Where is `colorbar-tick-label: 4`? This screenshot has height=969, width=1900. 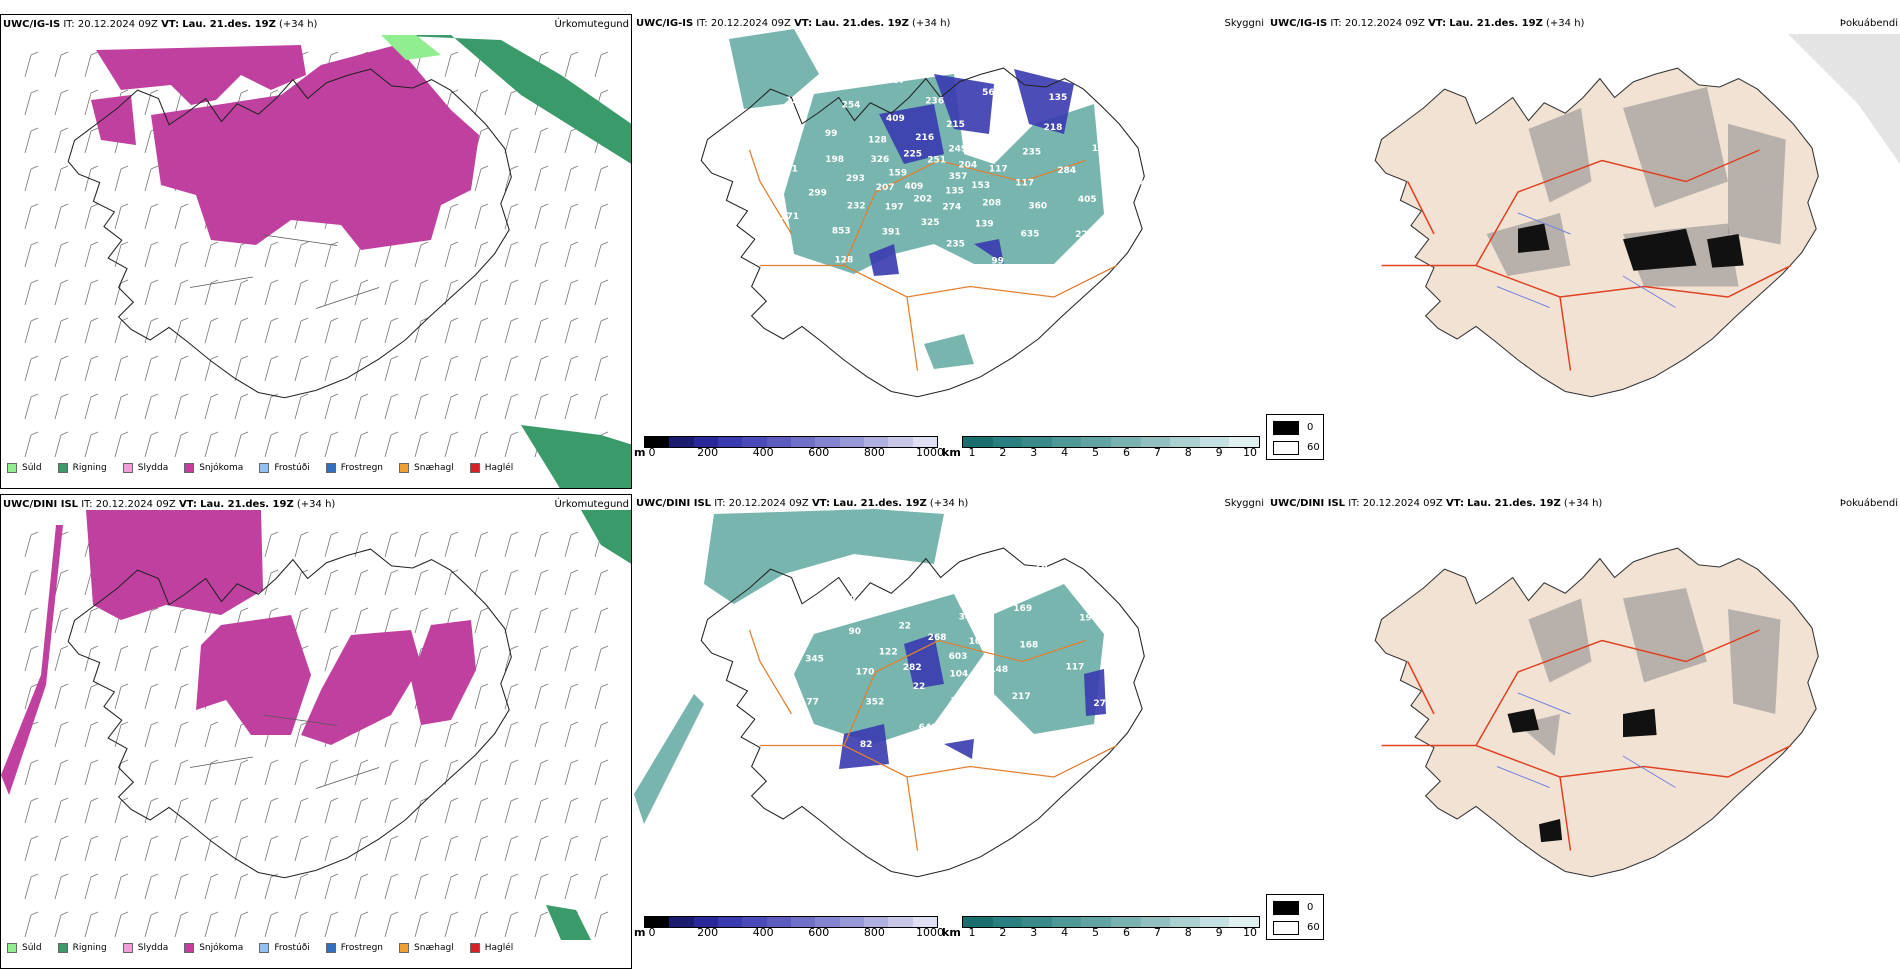
colorbar-tick-label: 4 is located at coordinates (1065, 452).